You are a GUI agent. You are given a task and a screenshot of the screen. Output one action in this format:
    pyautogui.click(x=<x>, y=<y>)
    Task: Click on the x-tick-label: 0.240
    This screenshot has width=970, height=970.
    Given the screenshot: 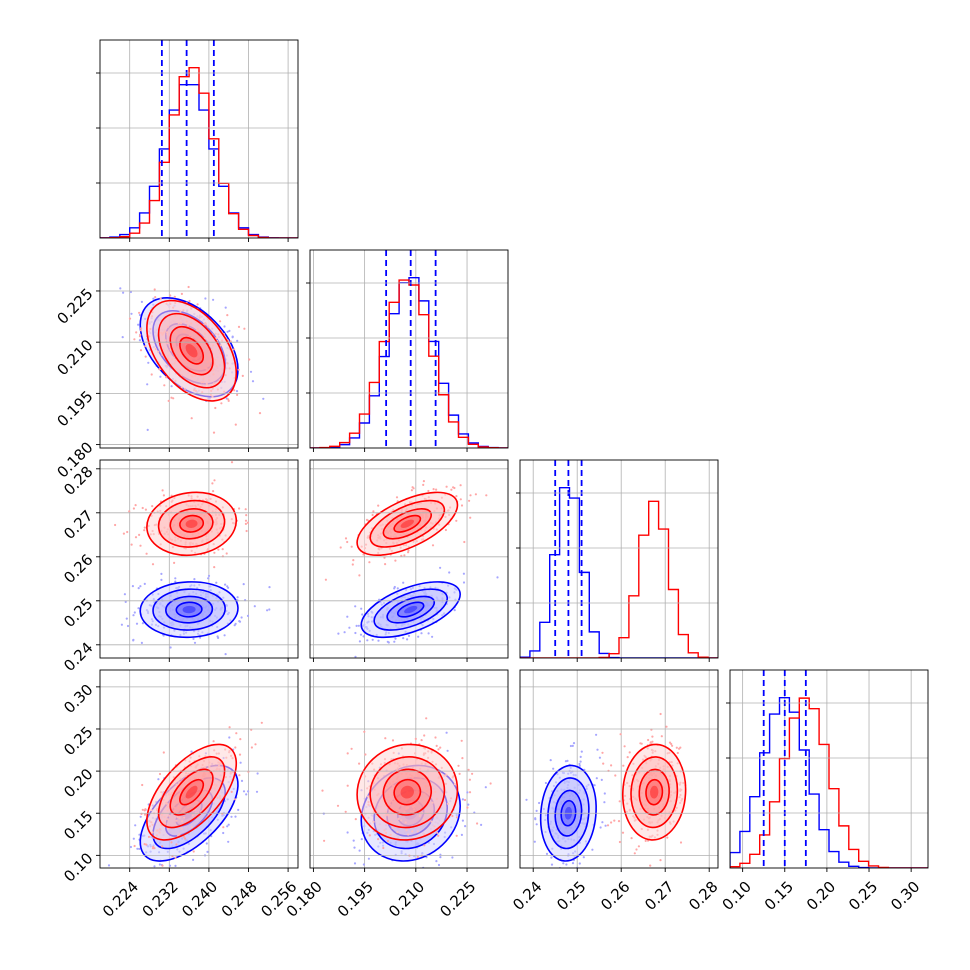 What is the action you would take?
    pyautogui.click(x=199, y=899)
    